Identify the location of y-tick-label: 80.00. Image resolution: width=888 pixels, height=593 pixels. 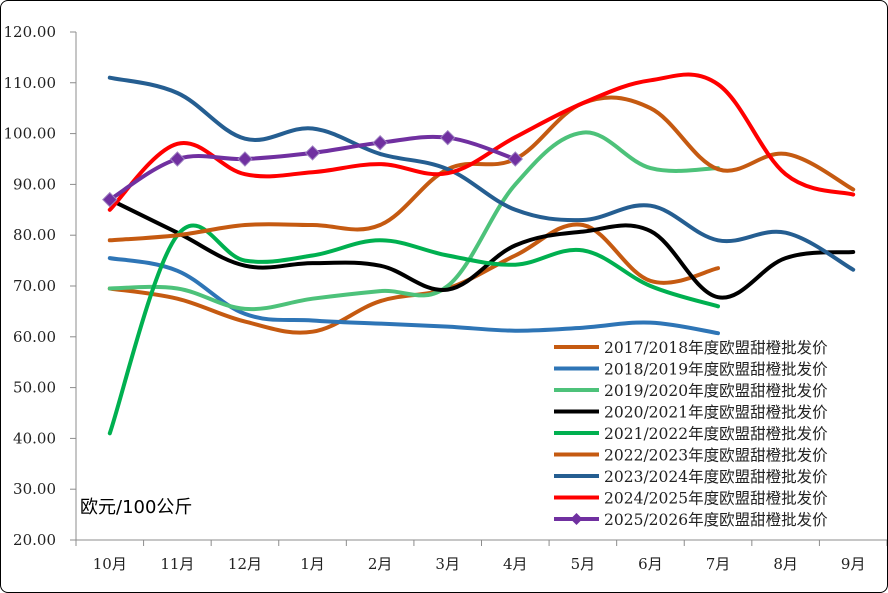
(34, 235).